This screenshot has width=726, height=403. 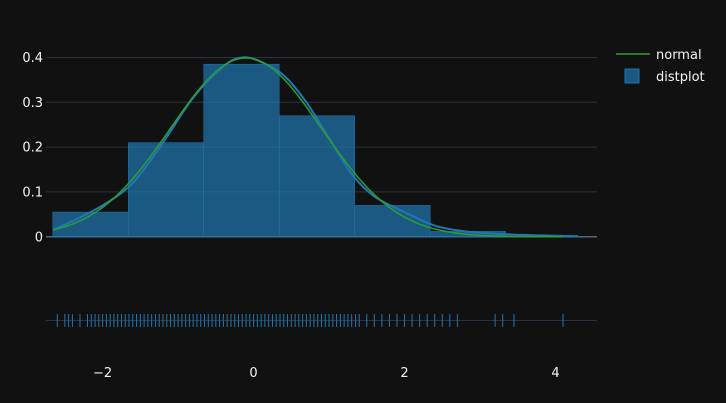 I want to click on y-tick-label: 0.1, so click(x=32, y=192).